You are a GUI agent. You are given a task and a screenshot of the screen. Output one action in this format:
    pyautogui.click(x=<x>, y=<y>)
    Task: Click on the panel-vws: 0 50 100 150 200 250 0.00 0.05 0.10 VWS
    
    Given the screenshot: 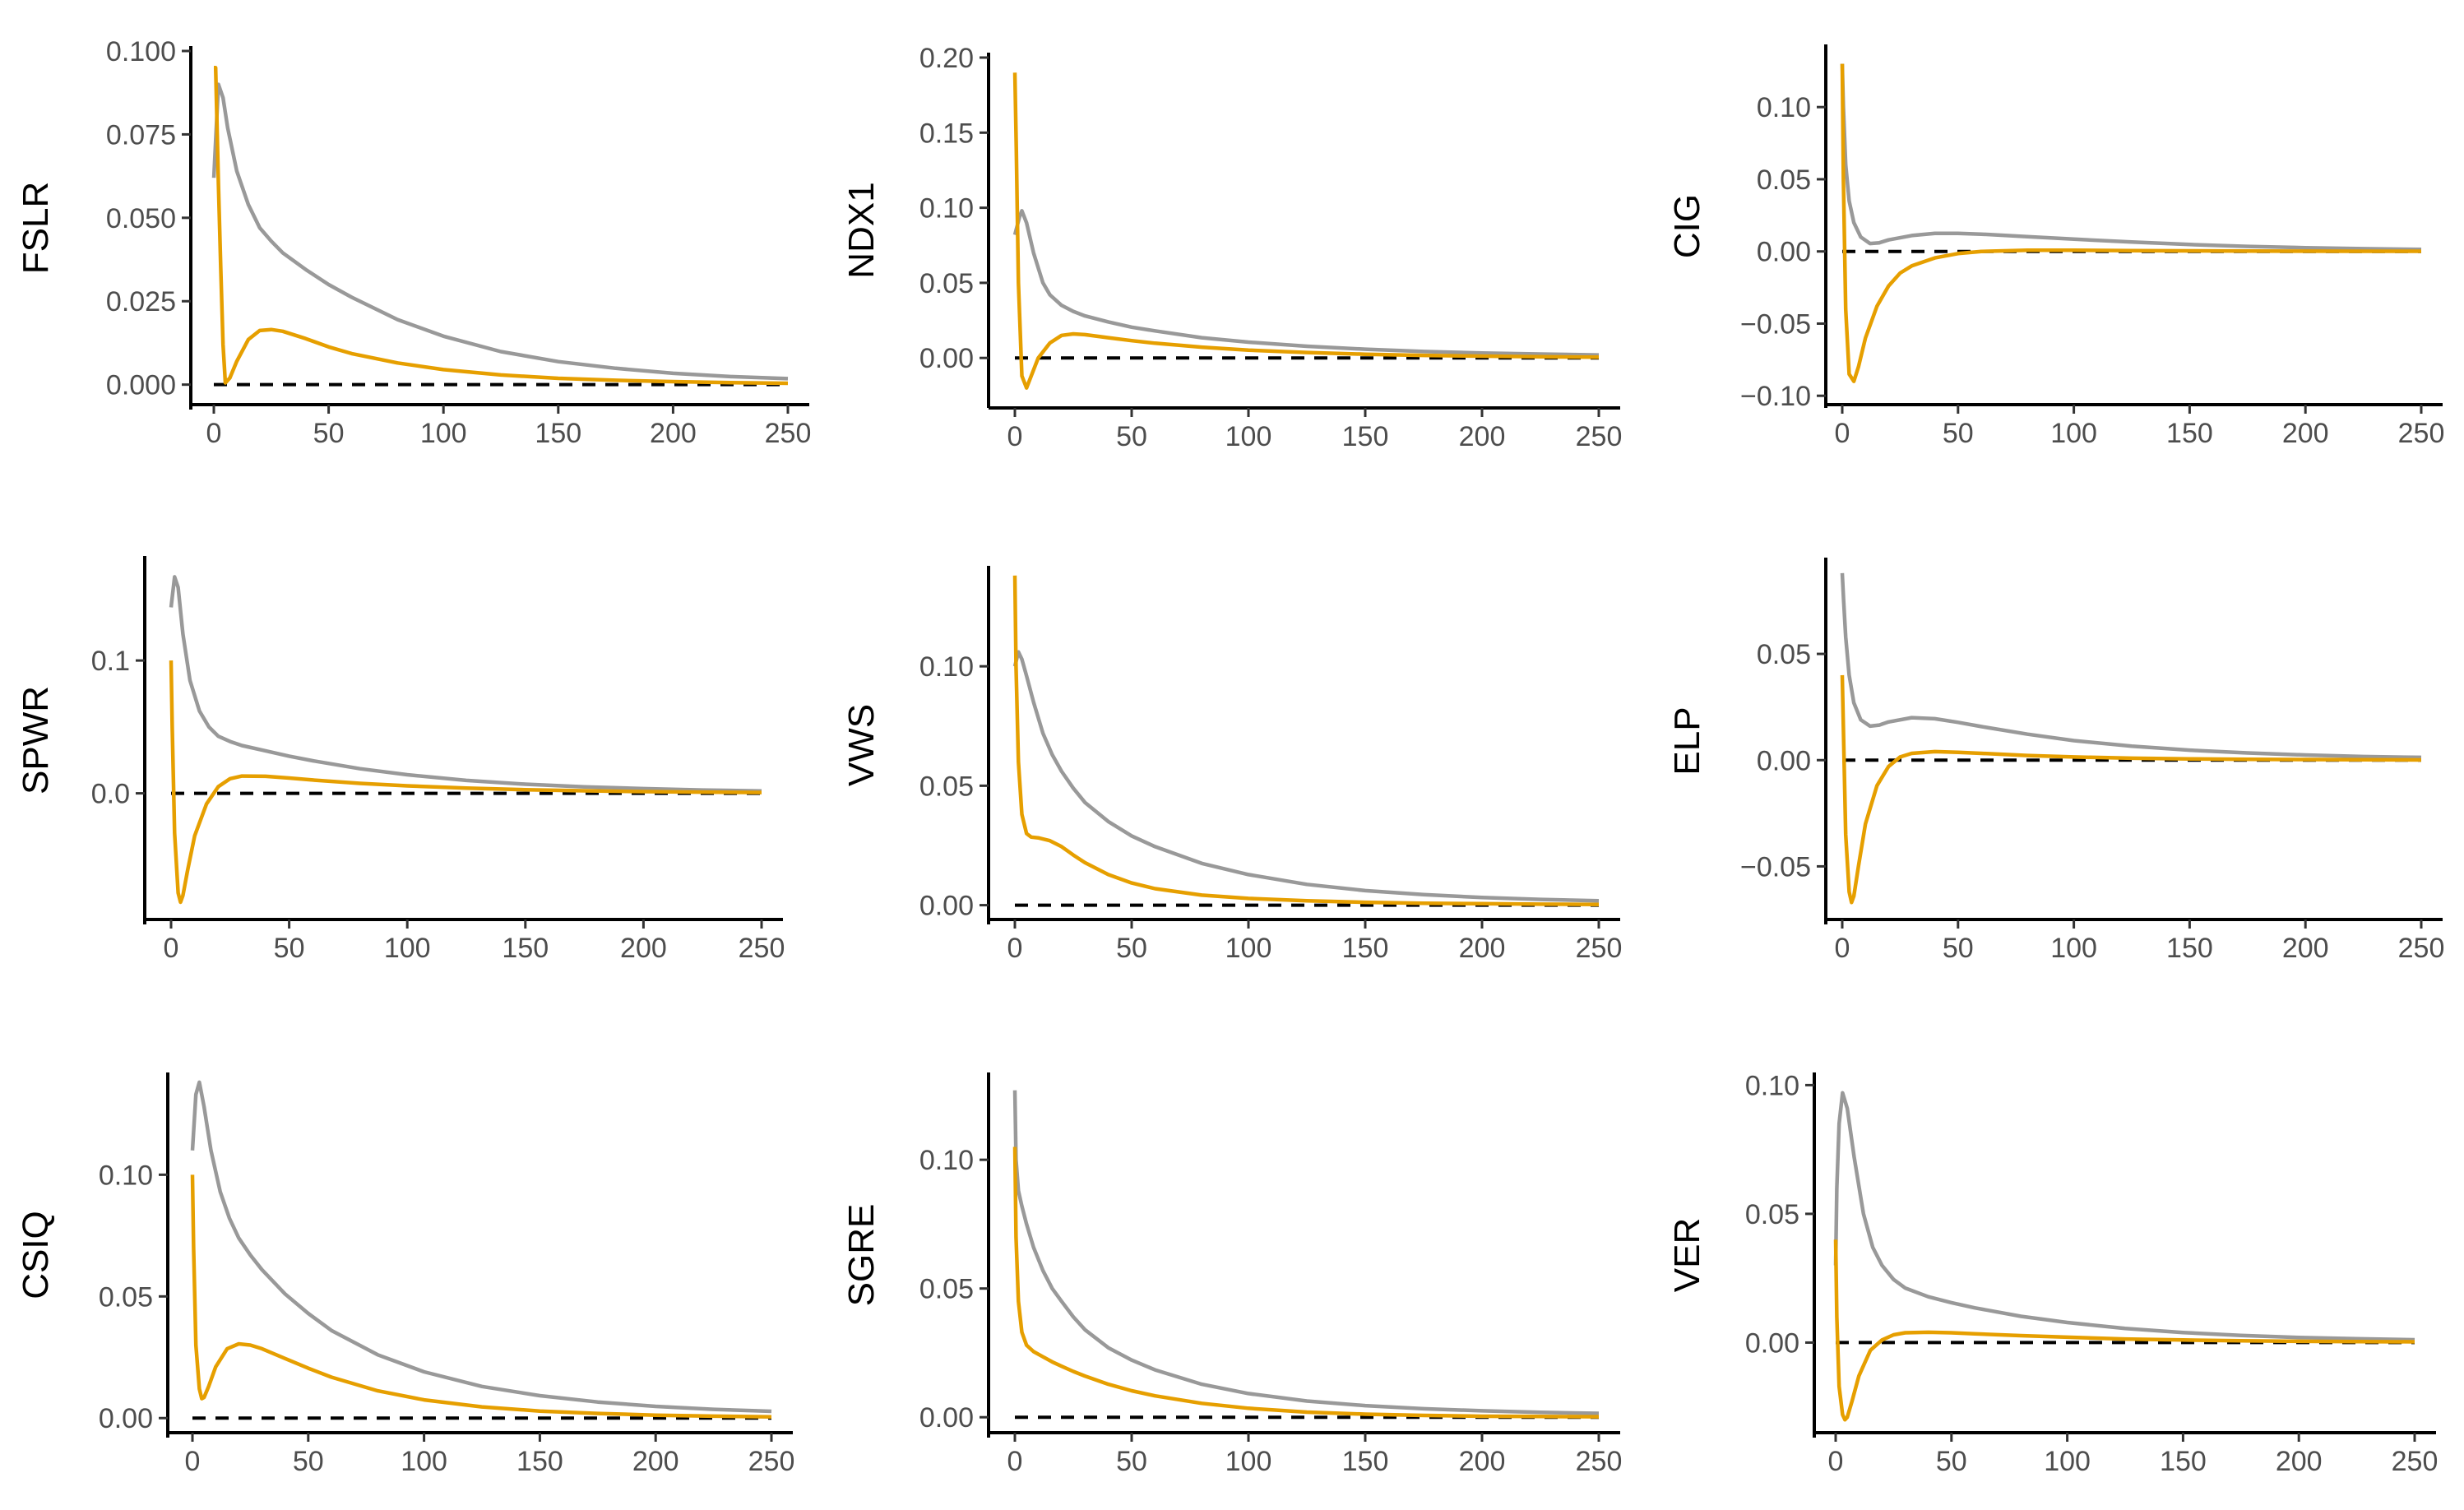 What is the action you would take?
    pyautogui.click(x=1231, y=765)
    